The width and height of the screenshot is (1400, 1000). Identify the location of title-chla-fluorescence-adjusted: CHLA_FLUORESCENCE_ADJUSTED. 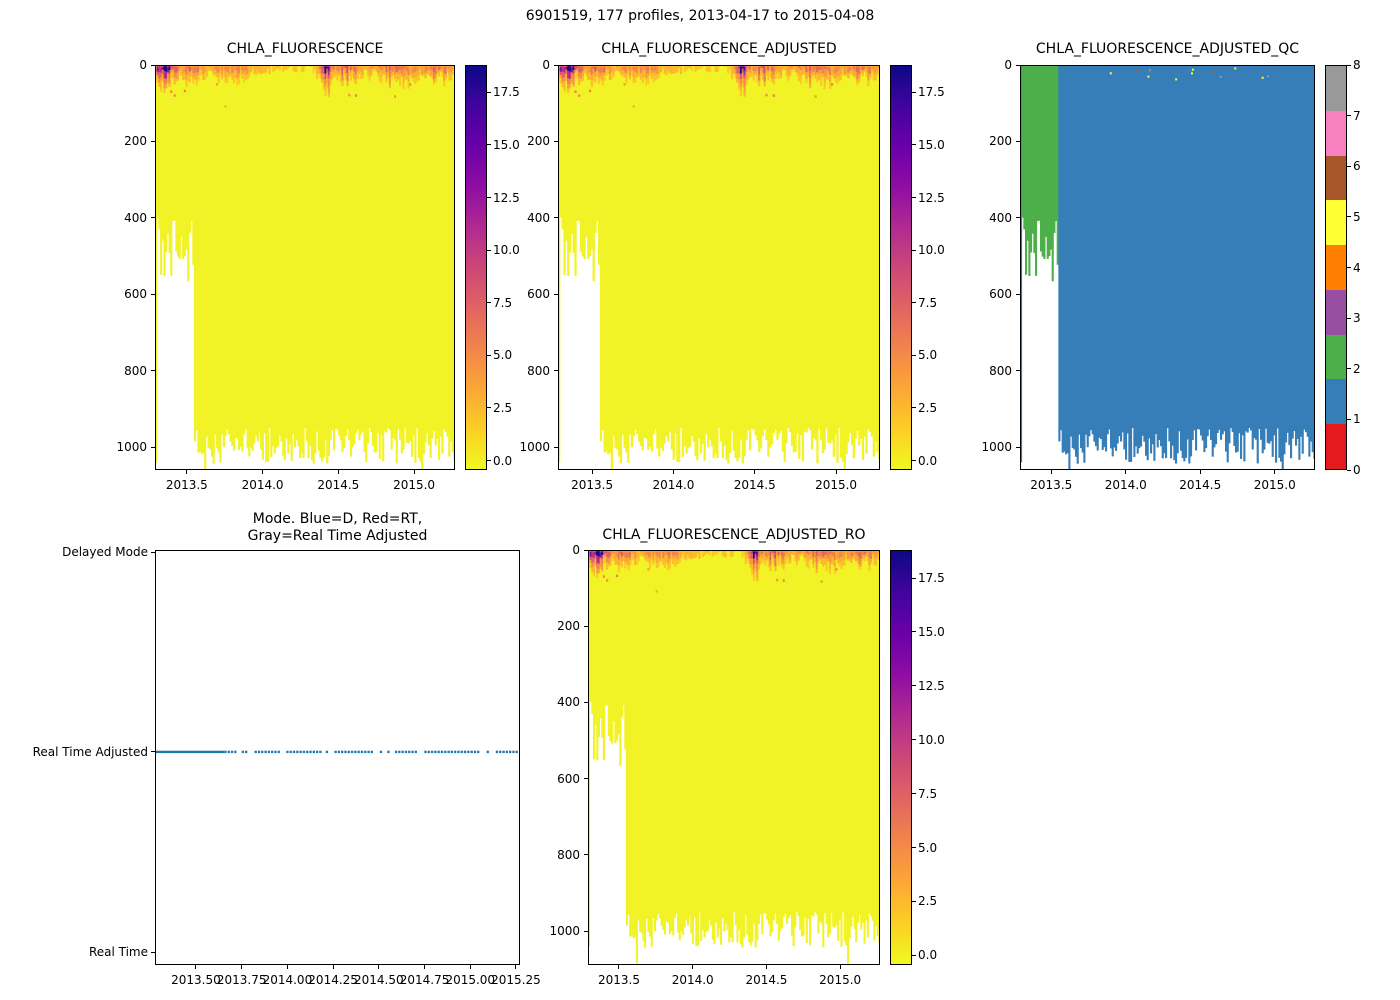
(719, 49).